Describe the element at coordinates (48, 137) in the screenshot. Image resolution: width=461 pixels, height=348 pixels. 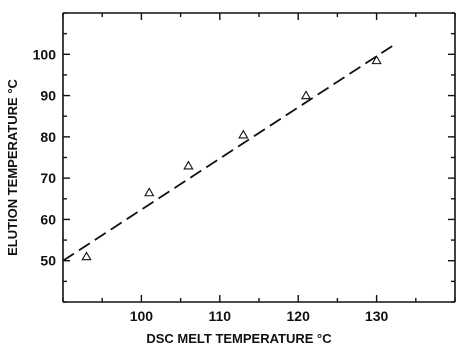
I see `y-tick-label: 80` at that location.